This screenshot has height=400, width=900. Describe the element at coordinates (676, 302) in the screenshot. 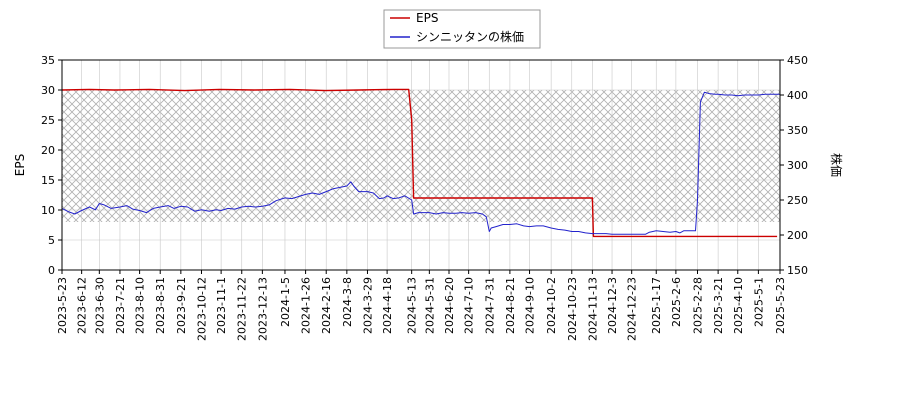

I see `x-tick-label: 2025-2-6` at that location.